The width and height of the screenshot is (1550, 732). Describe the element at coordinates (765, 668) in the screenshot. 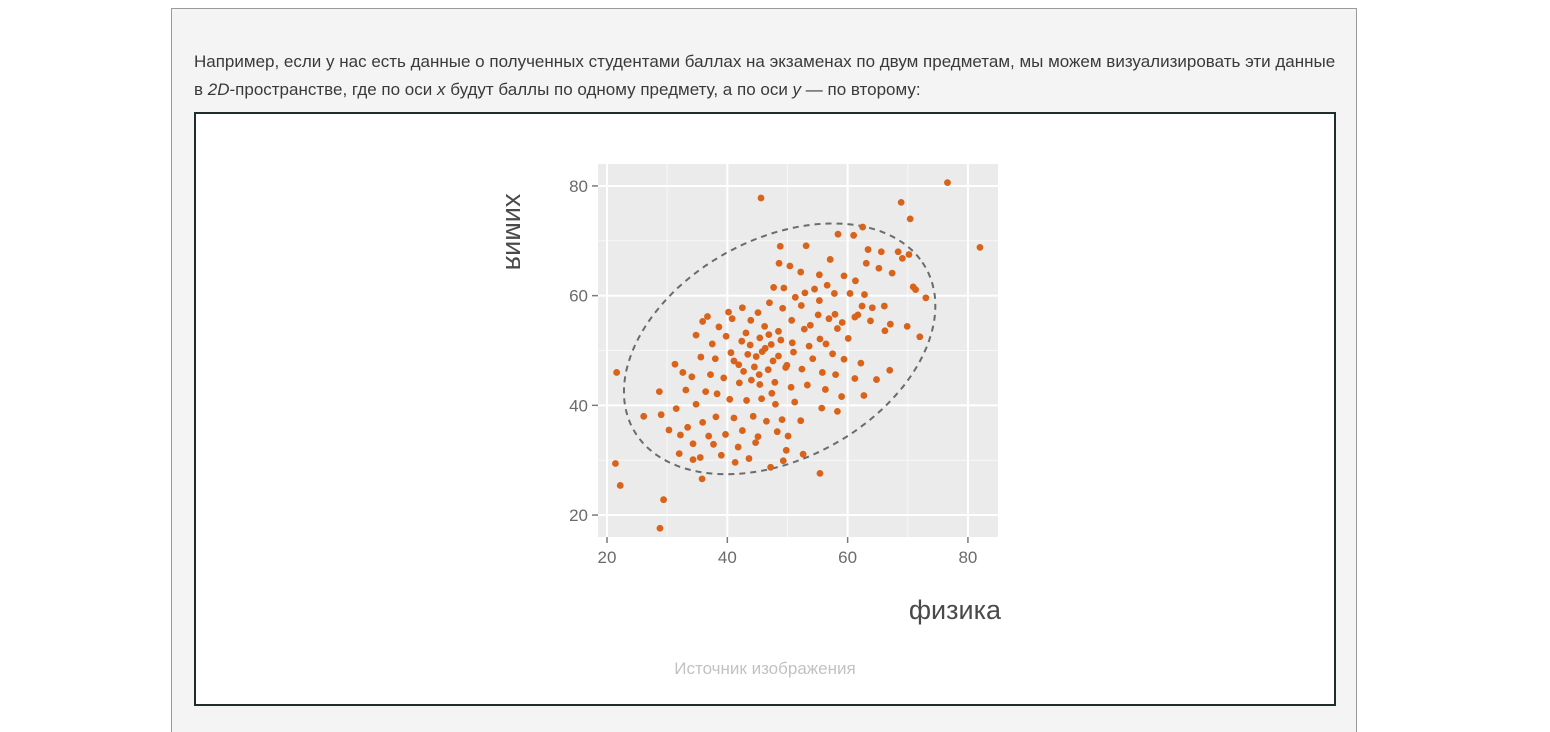

I see `image-source-link: Источник изображения` at that location.